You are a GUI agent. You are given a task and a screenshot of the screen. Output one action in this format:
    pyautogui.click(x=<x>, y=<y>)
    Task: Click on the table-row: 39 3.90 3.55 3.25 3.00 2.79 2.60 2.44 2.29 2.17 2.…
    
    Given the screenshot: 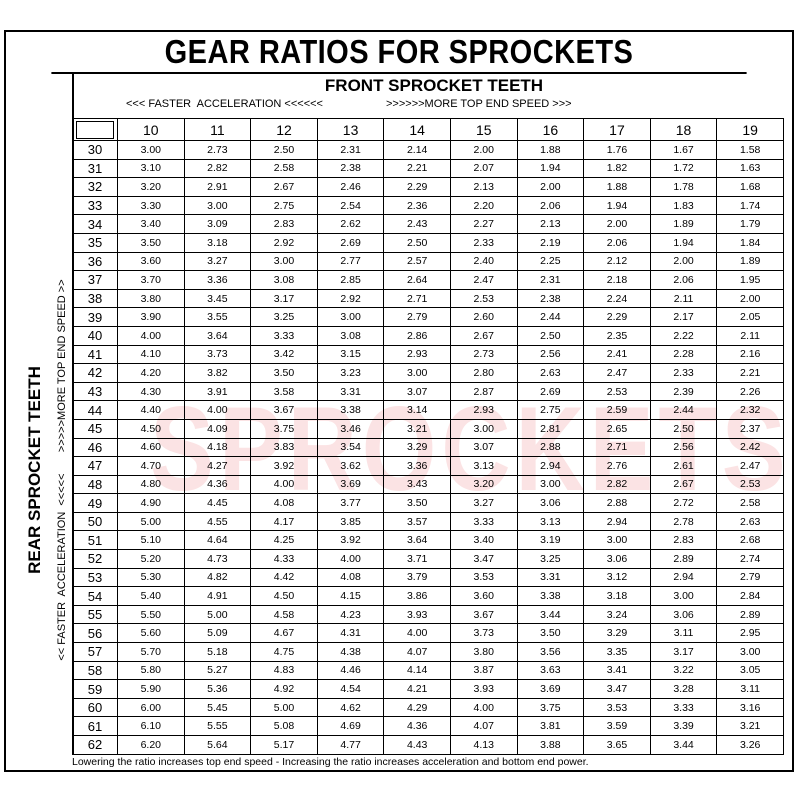 What is the action you would take?
    pyautogui.click(x=428, y=317)
    